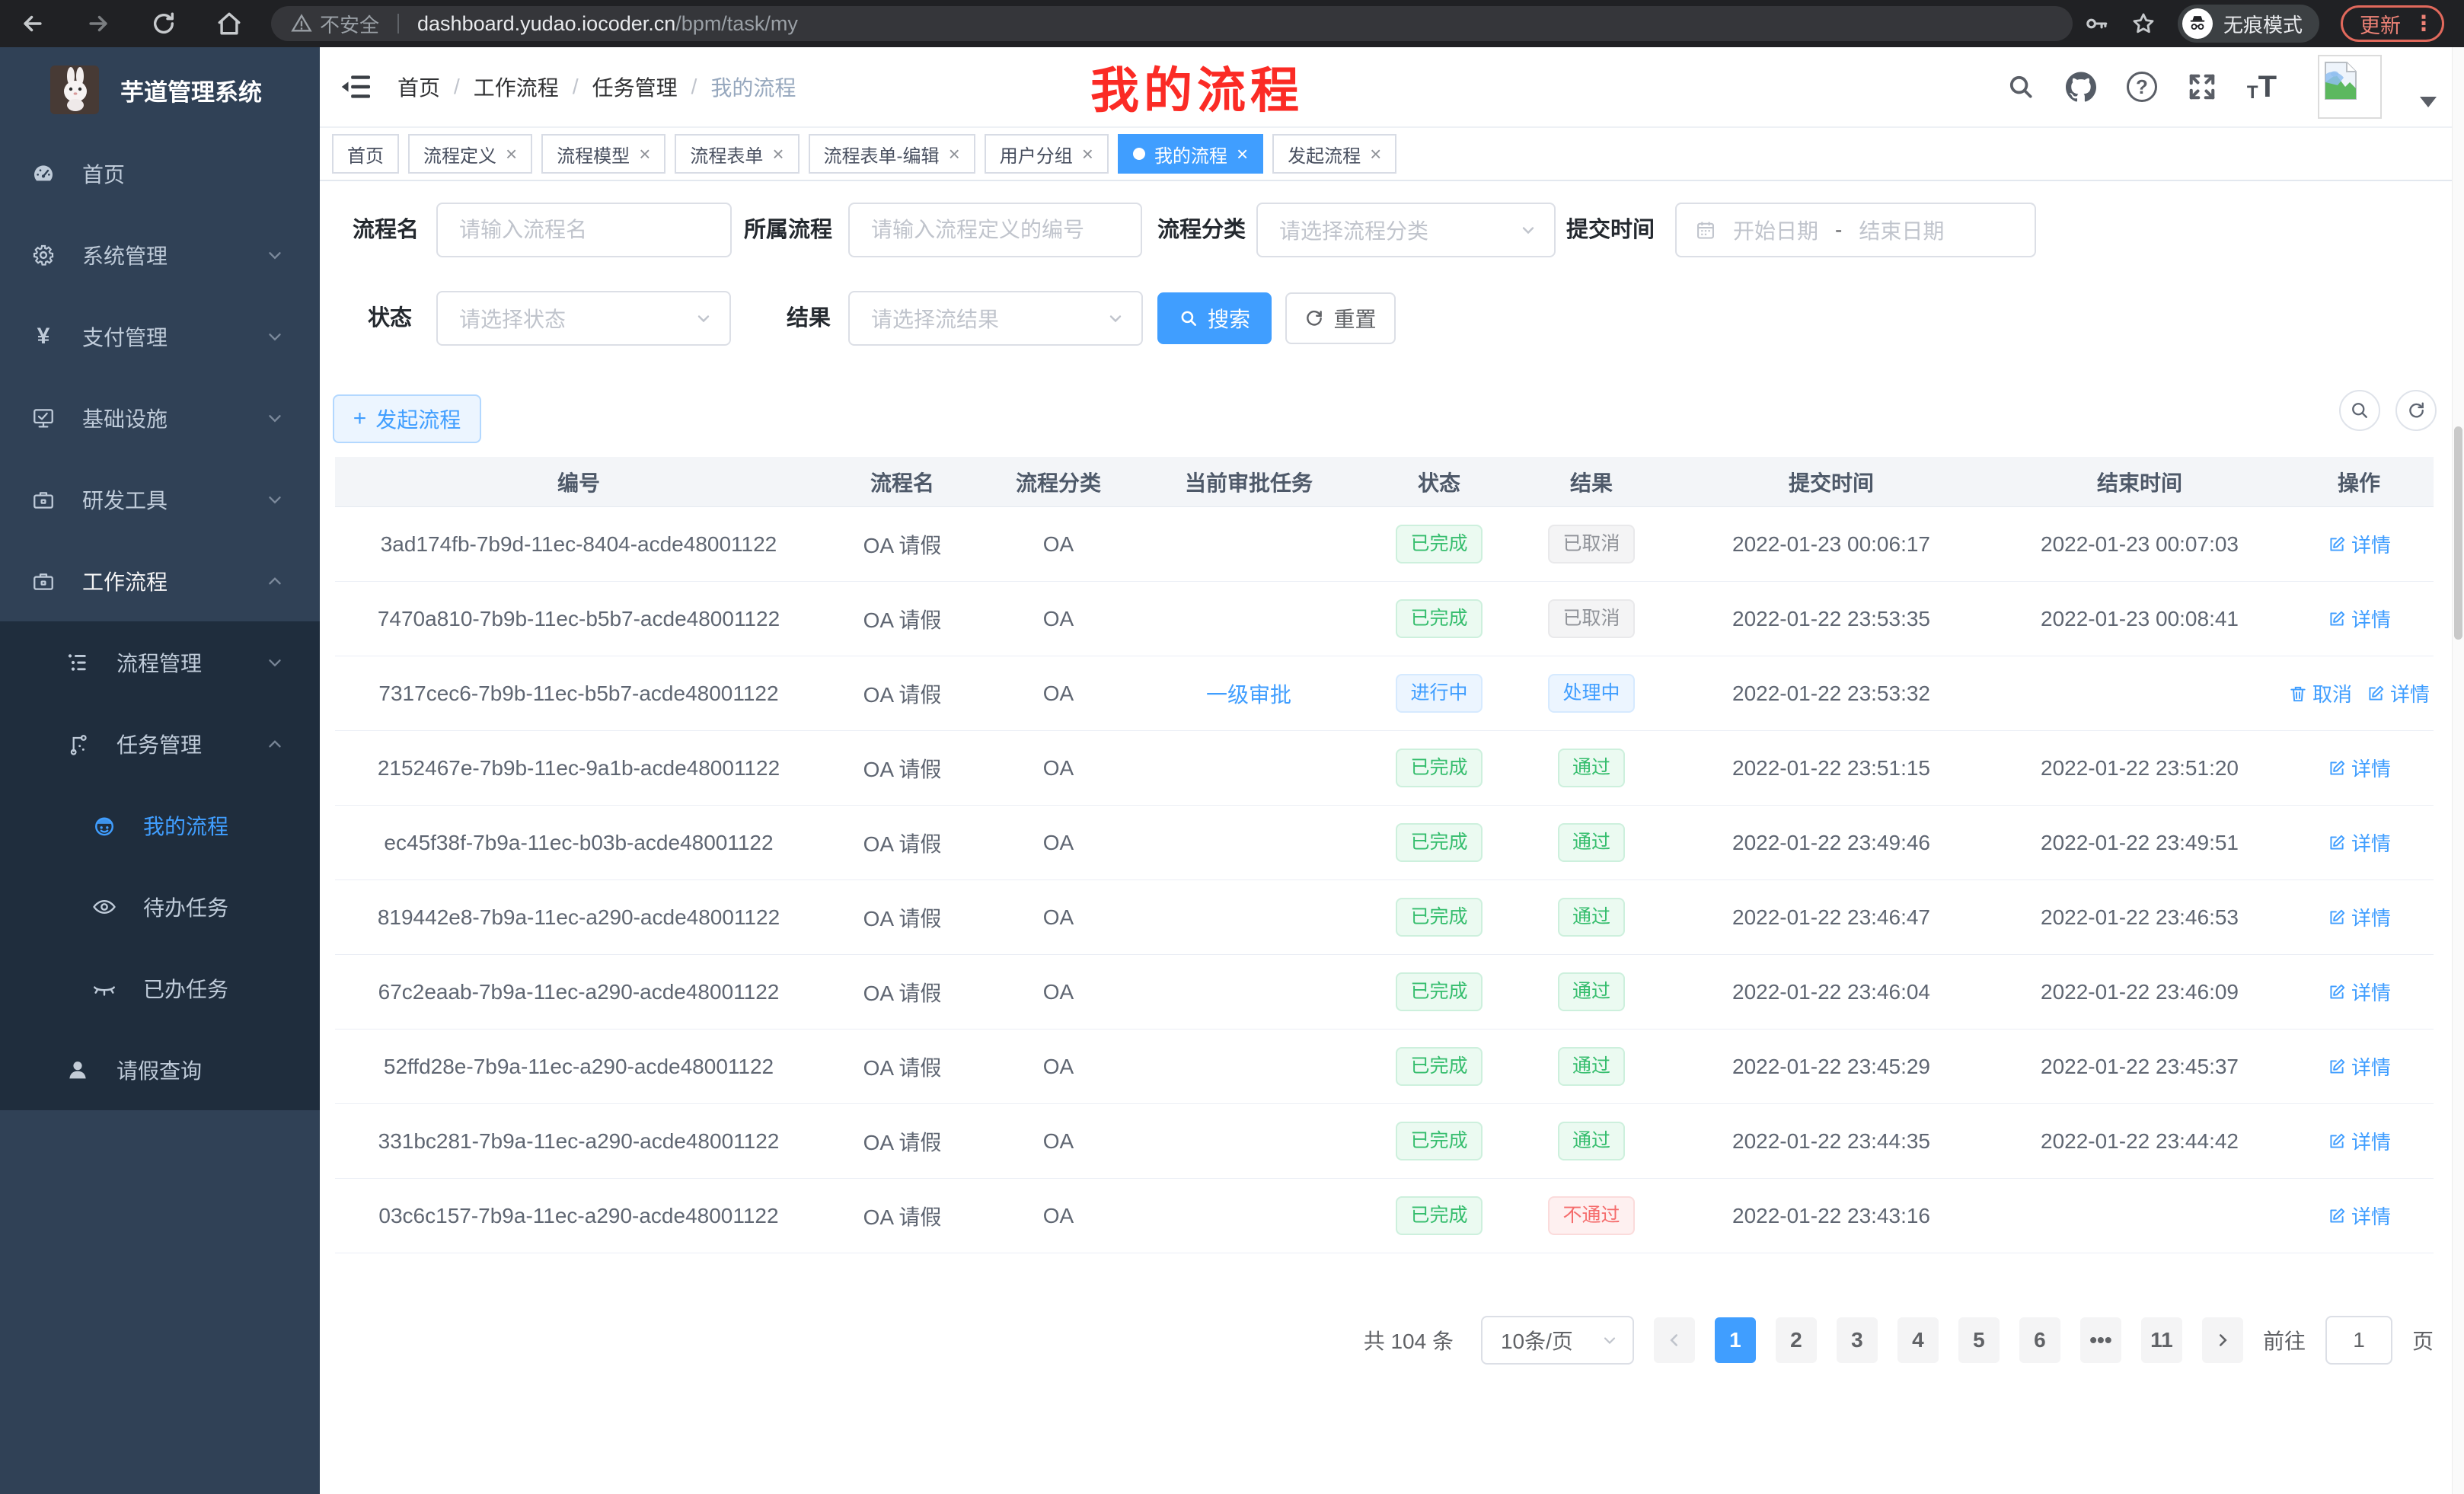  What do you see at coordinates (2428, 102) in the screenshot?
I see `avatar-caret-icon` at bounding box center [2428, 102].